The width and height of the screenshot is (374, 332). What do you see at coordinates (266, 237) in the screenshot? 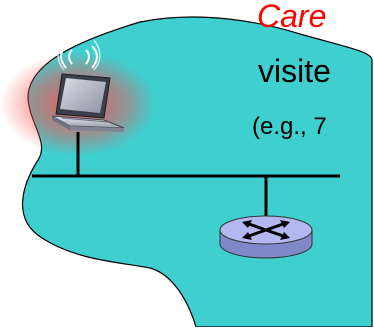
I see `router-icon` at bounding box center [266, 237].